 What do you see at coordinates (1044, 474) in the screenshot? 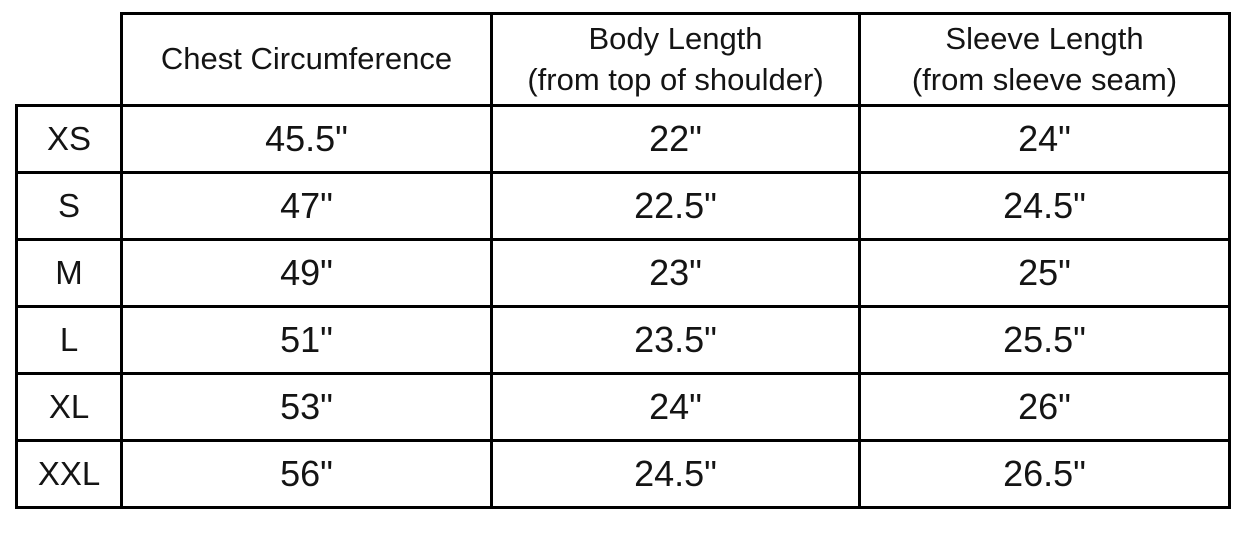
I see `cell-xxl-sleeve: 26.5"` at bounding box center [1044, 474].